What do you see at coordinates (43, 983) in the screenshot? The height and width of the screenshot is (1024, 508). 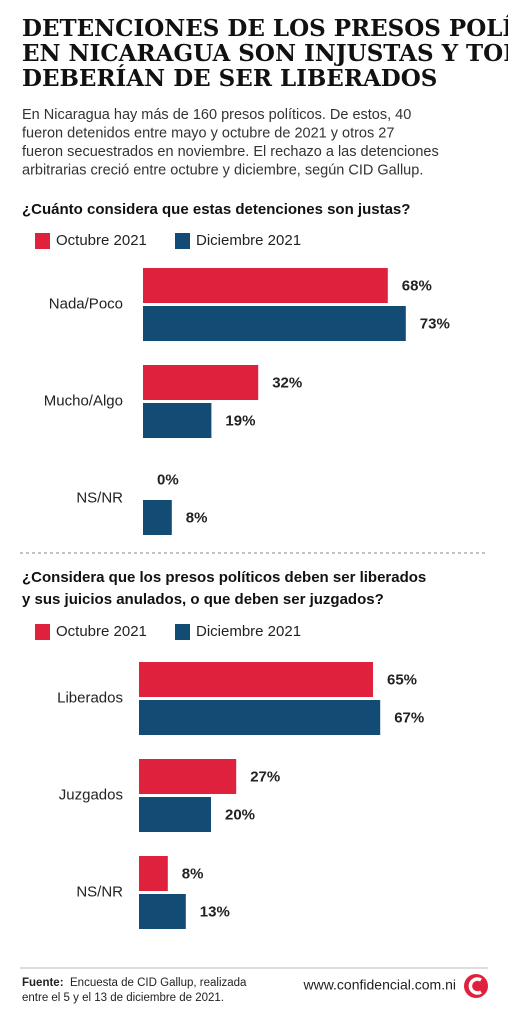 I see `source-label: Fuente:` at bounding box center [43, 983].